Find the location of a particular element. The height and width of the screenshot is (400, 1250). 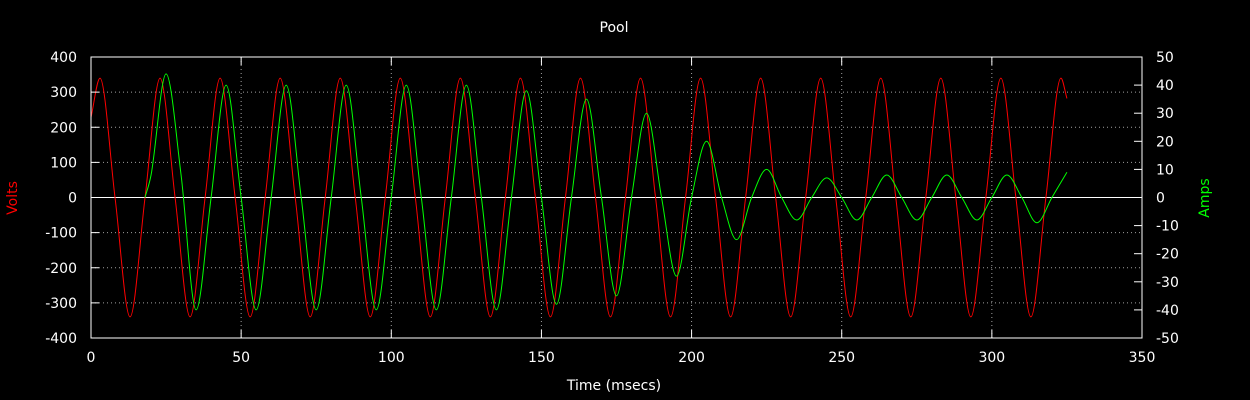

y-left-tick-label: 0 is located at coordinates (72, 199).